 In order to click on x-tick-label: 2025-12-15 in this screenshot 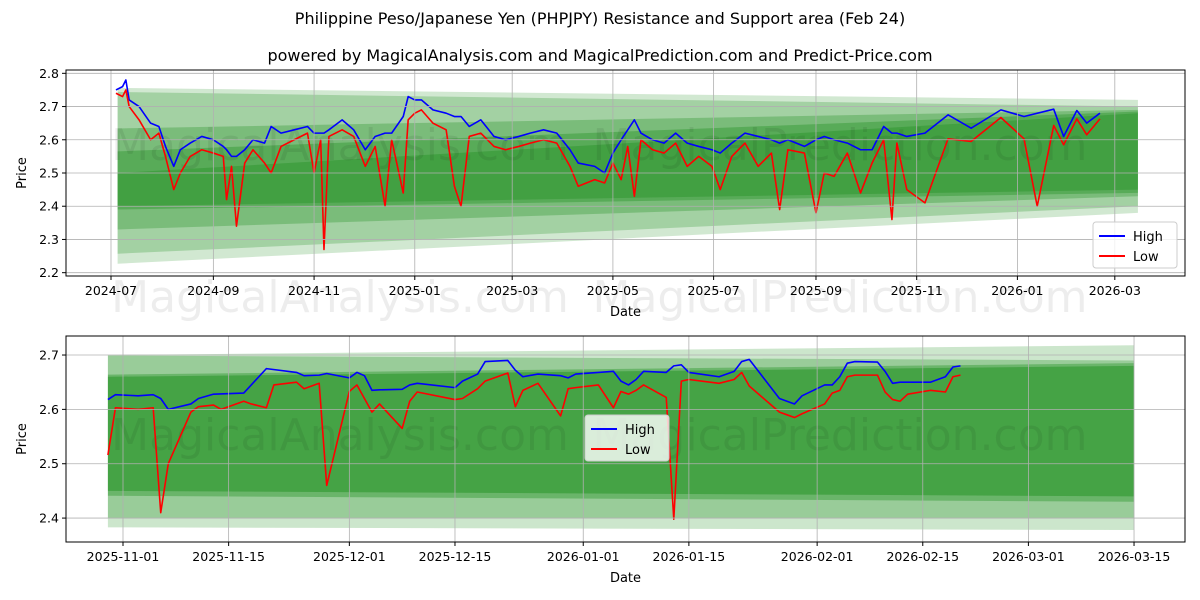, I will do `click(455, 556)`.